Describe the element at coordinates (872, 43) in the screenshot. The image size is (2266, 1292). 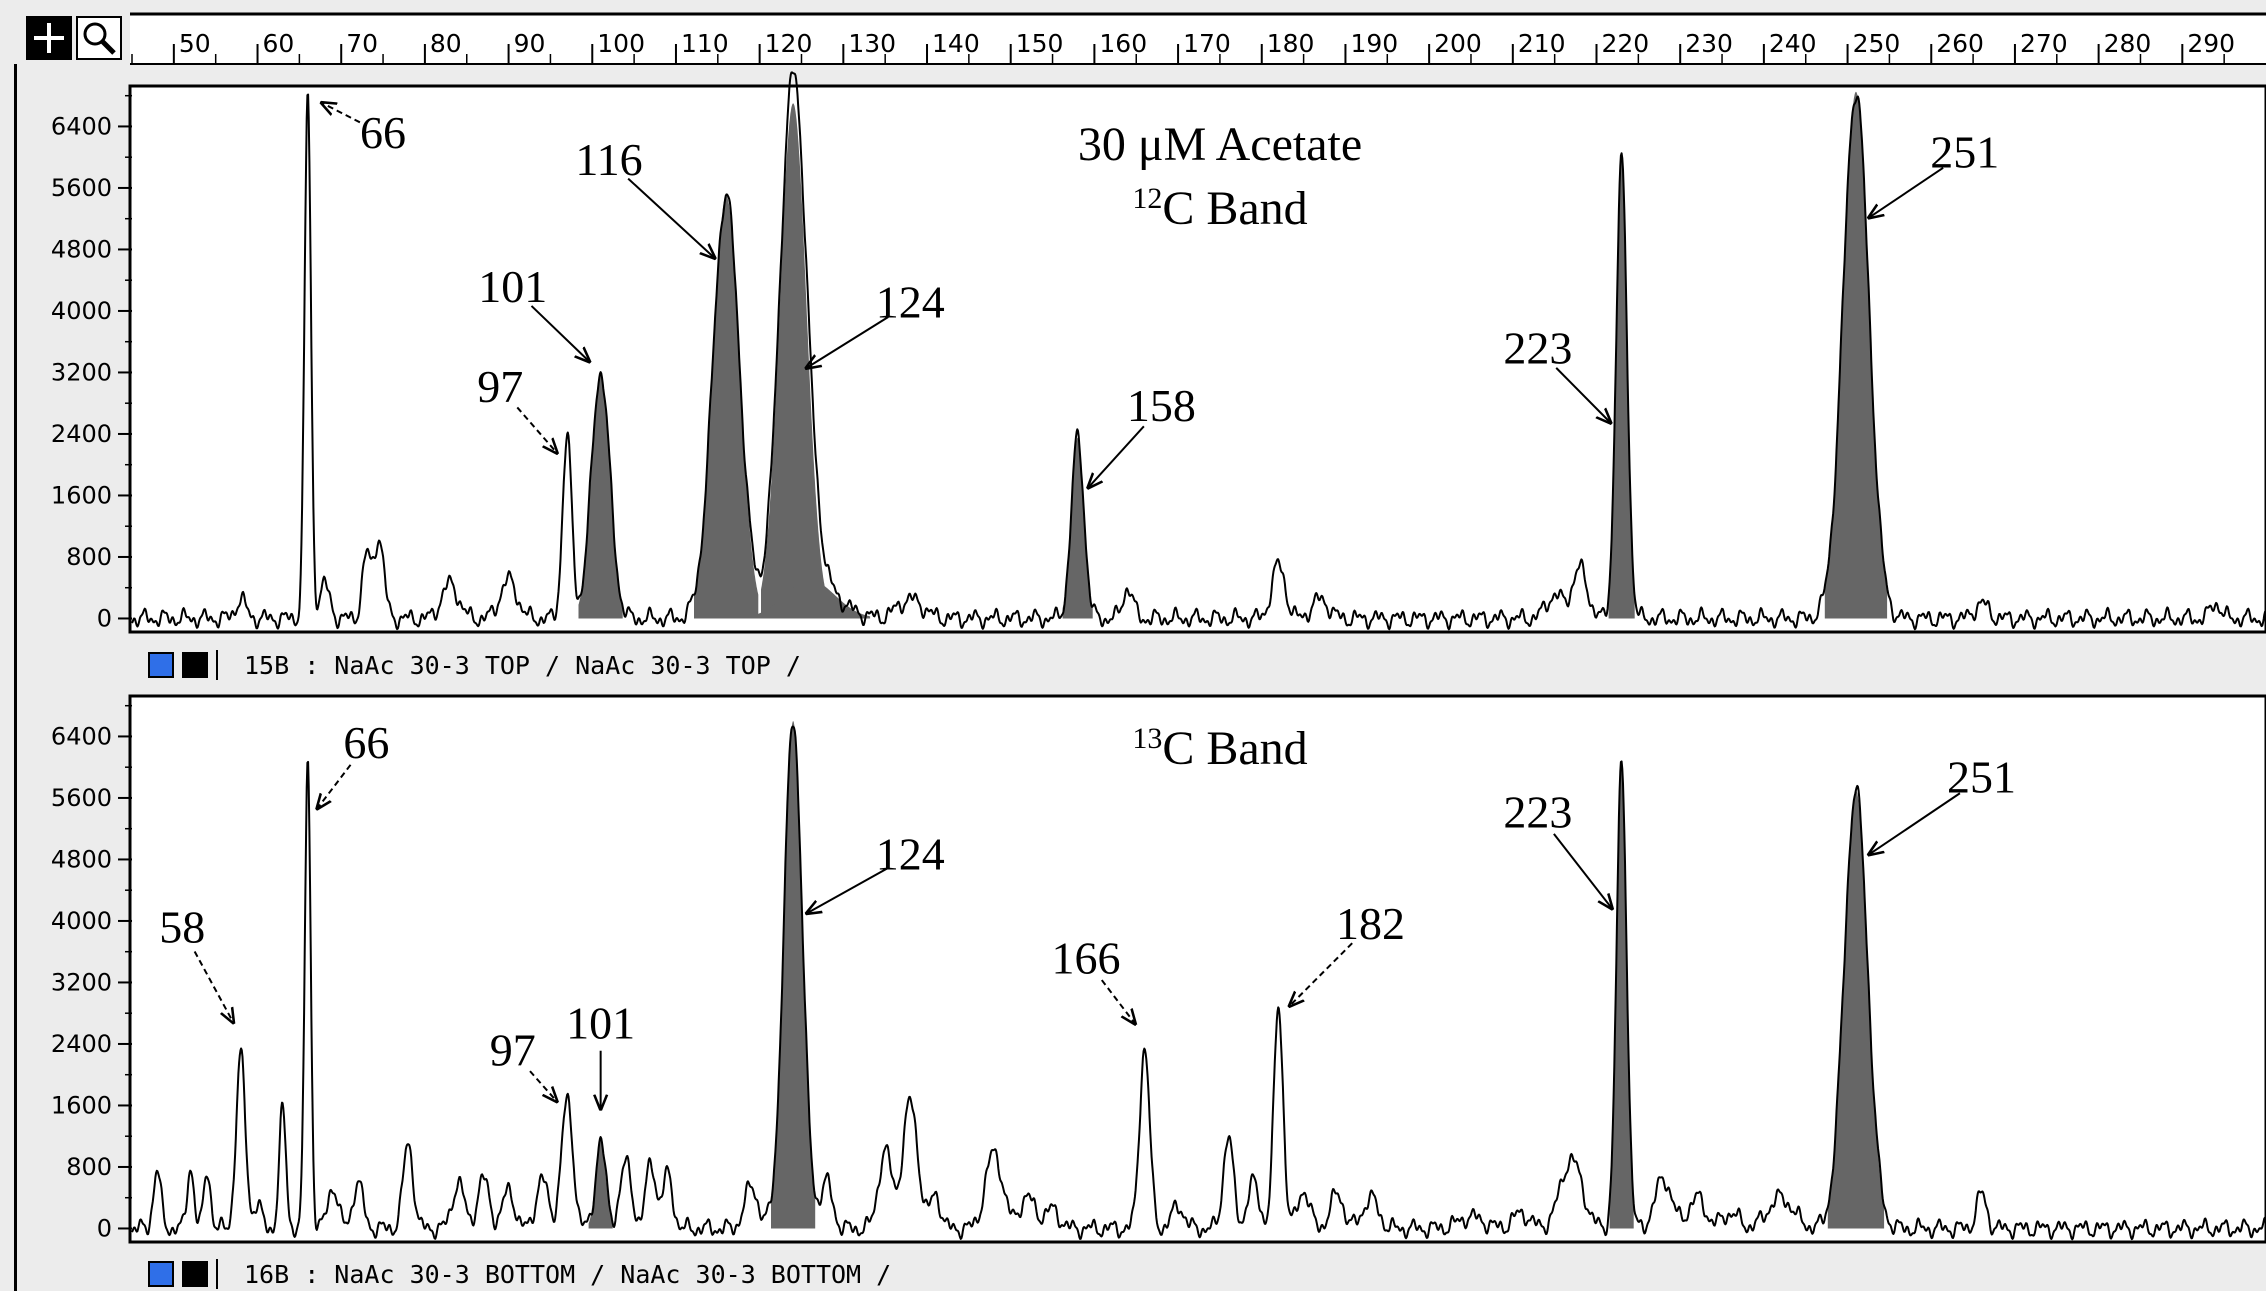
I see `x-tick-label: 130` at that location.